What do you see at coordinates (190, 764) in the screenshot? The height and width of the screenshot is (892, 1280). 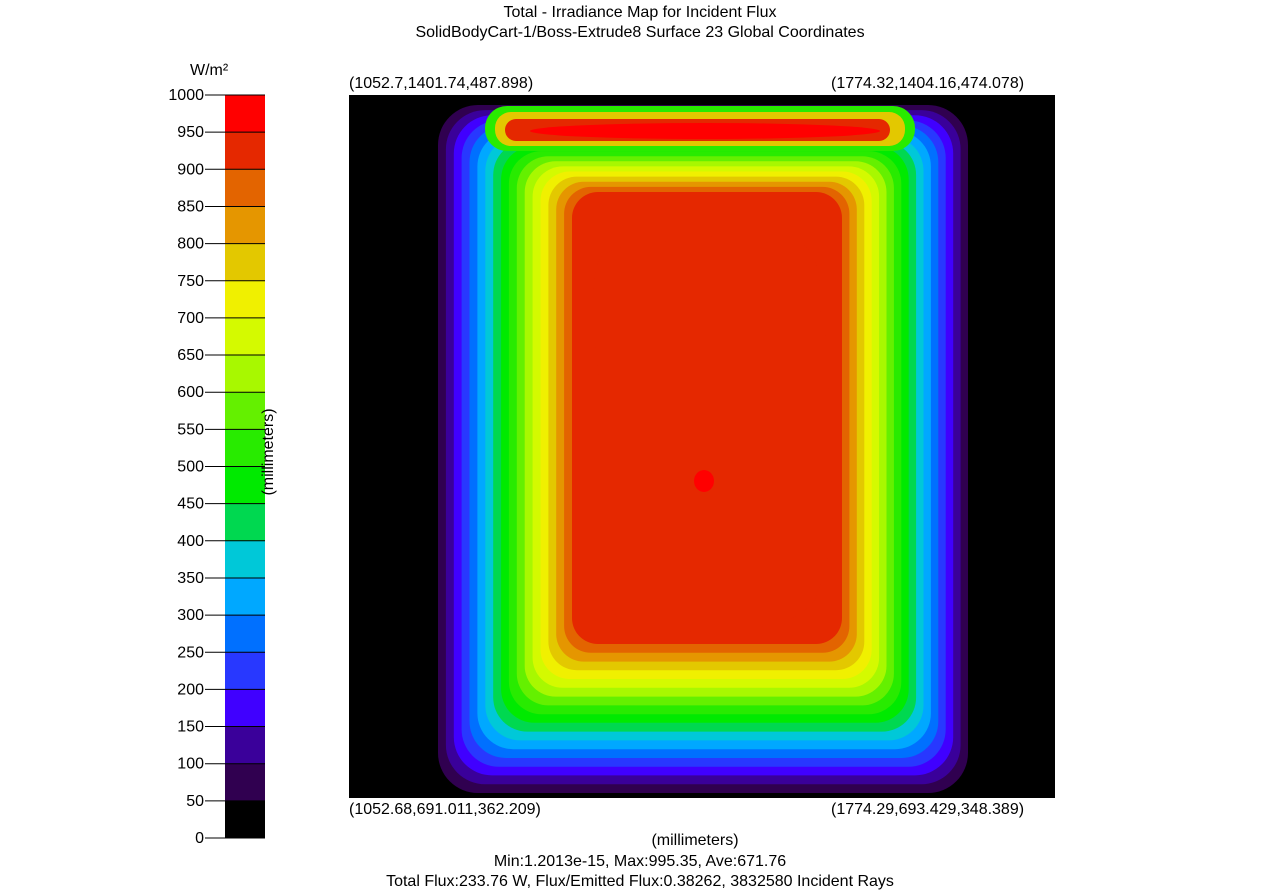 I see `colorbar-tick-label: 100` at bounding box center [190, 764].